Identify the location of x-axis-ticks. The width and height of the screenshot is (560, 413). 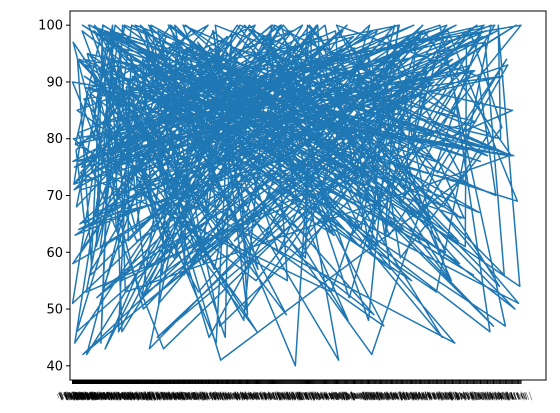
(294, 390).